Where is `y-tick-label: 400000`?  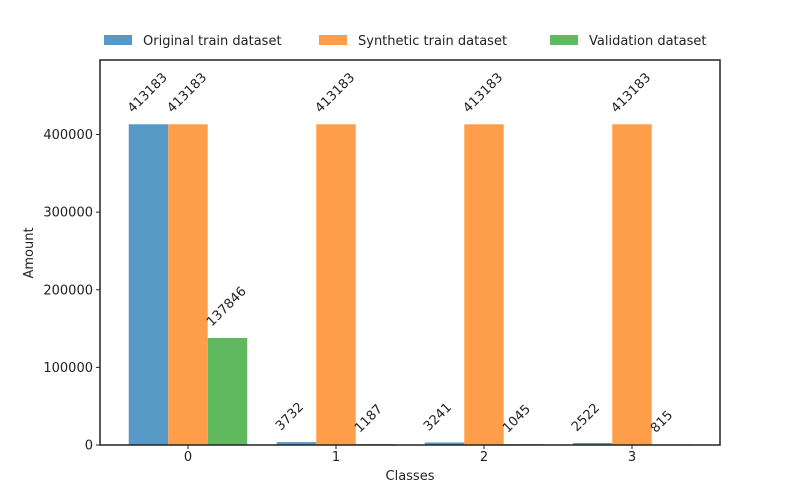 y-tick-label: 400000 is located at coordinates (68, 135).